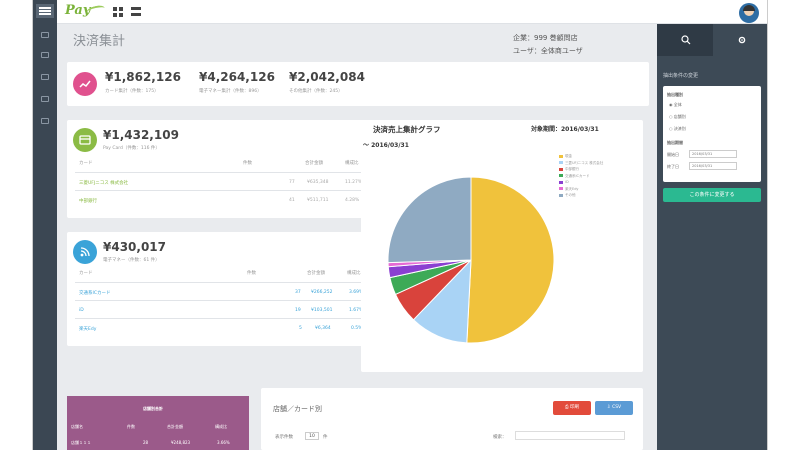 The height and width of the screenshot is (450, 800). I want to click on card-row-ratio: 4.28%, so click(352, 200).